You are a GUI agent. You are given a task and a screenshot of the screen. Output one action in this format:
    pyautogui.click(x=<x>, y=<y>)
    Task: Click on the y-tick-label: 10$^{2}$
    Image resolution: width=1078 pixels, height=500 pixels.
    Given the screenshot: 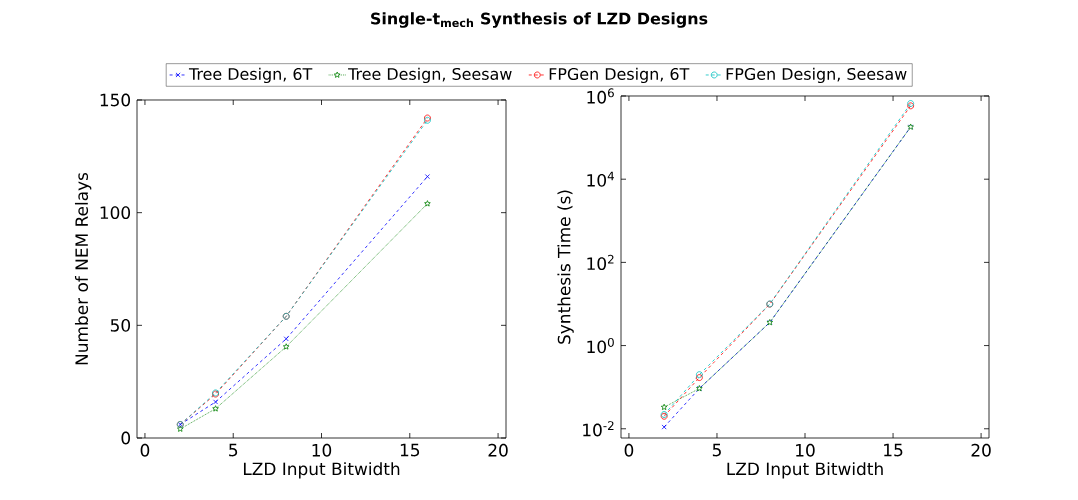 What is the action you would take?
    pyautogui.click(x=600, y=262)
    